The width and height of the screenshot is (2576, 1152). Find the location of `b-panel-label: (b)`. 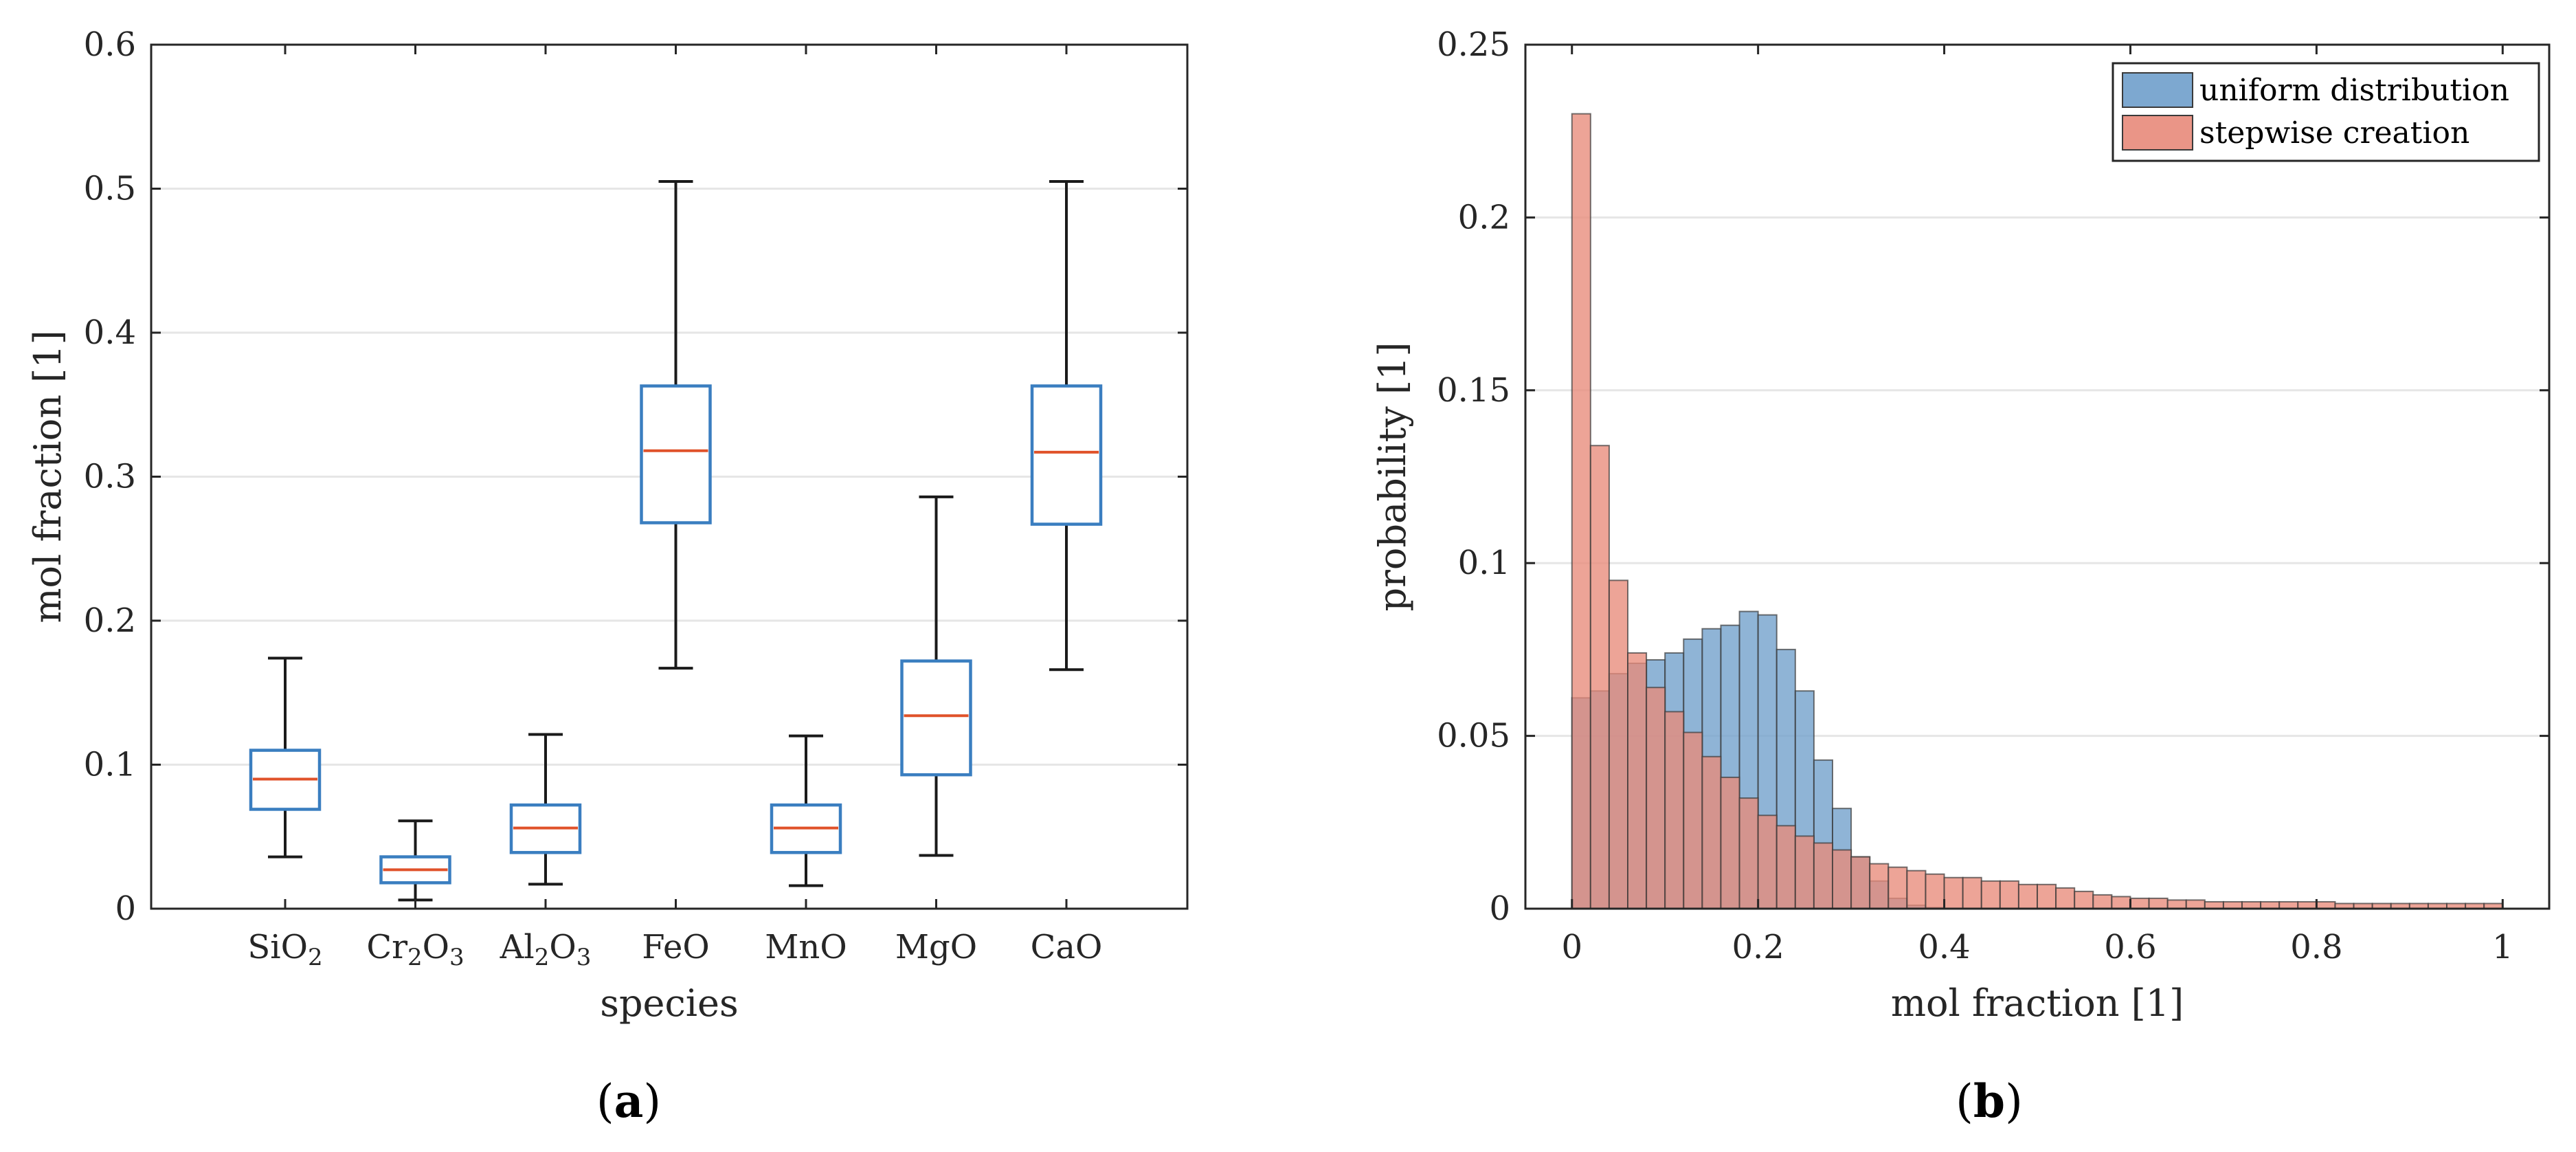

b-panel-label: (b) is located at coordinates (1990, 1101).